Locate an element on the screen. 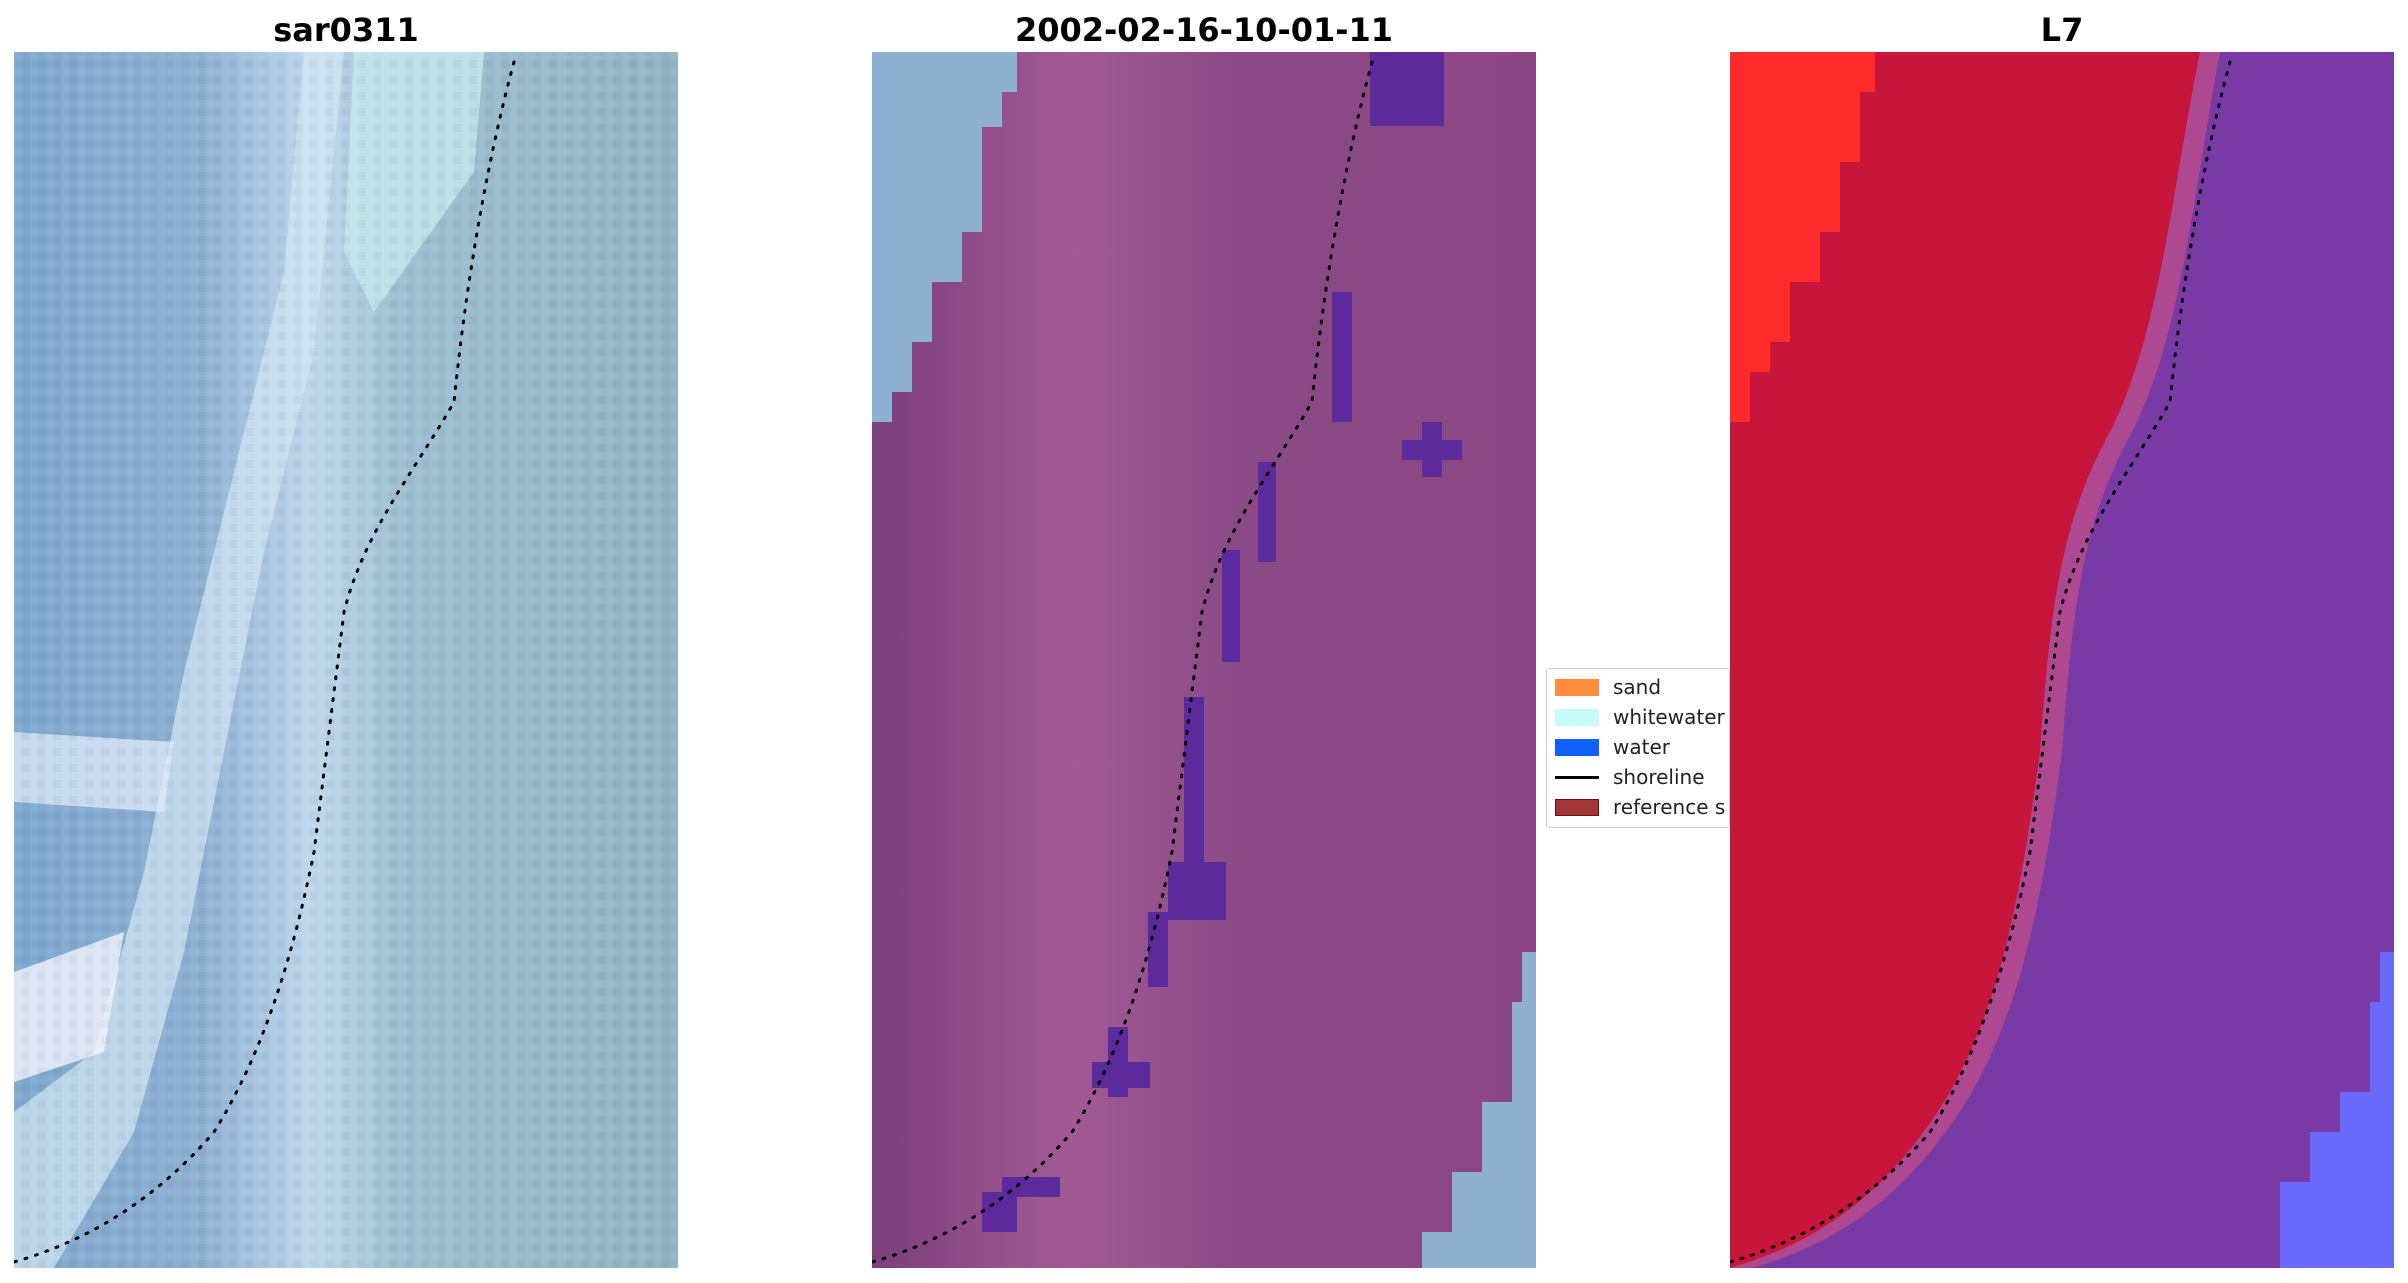 This screenshot has width=2408, height=1283. legend-label: water is located at coordinates (1641, 747).